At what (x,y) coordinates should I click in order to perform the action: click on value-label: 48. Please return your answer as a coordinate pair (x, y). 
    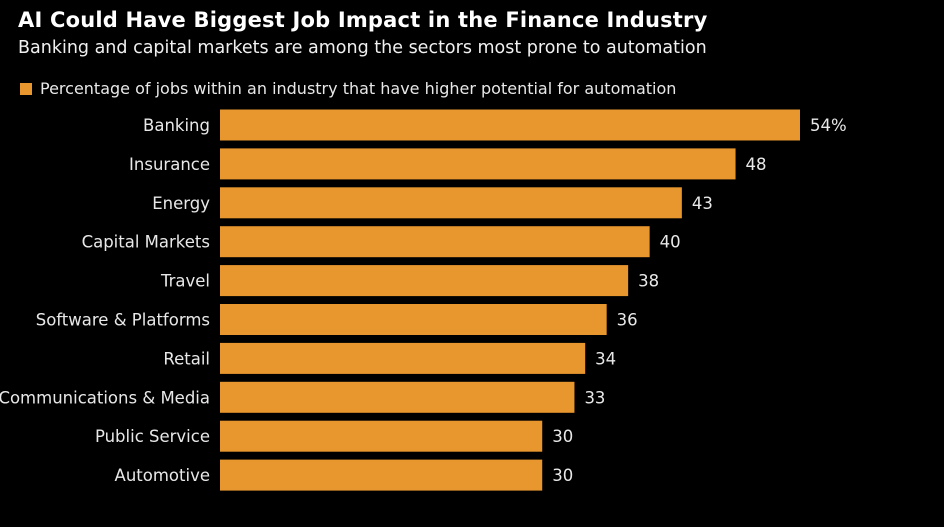
    Looking at the image, I should click on (756, 164).